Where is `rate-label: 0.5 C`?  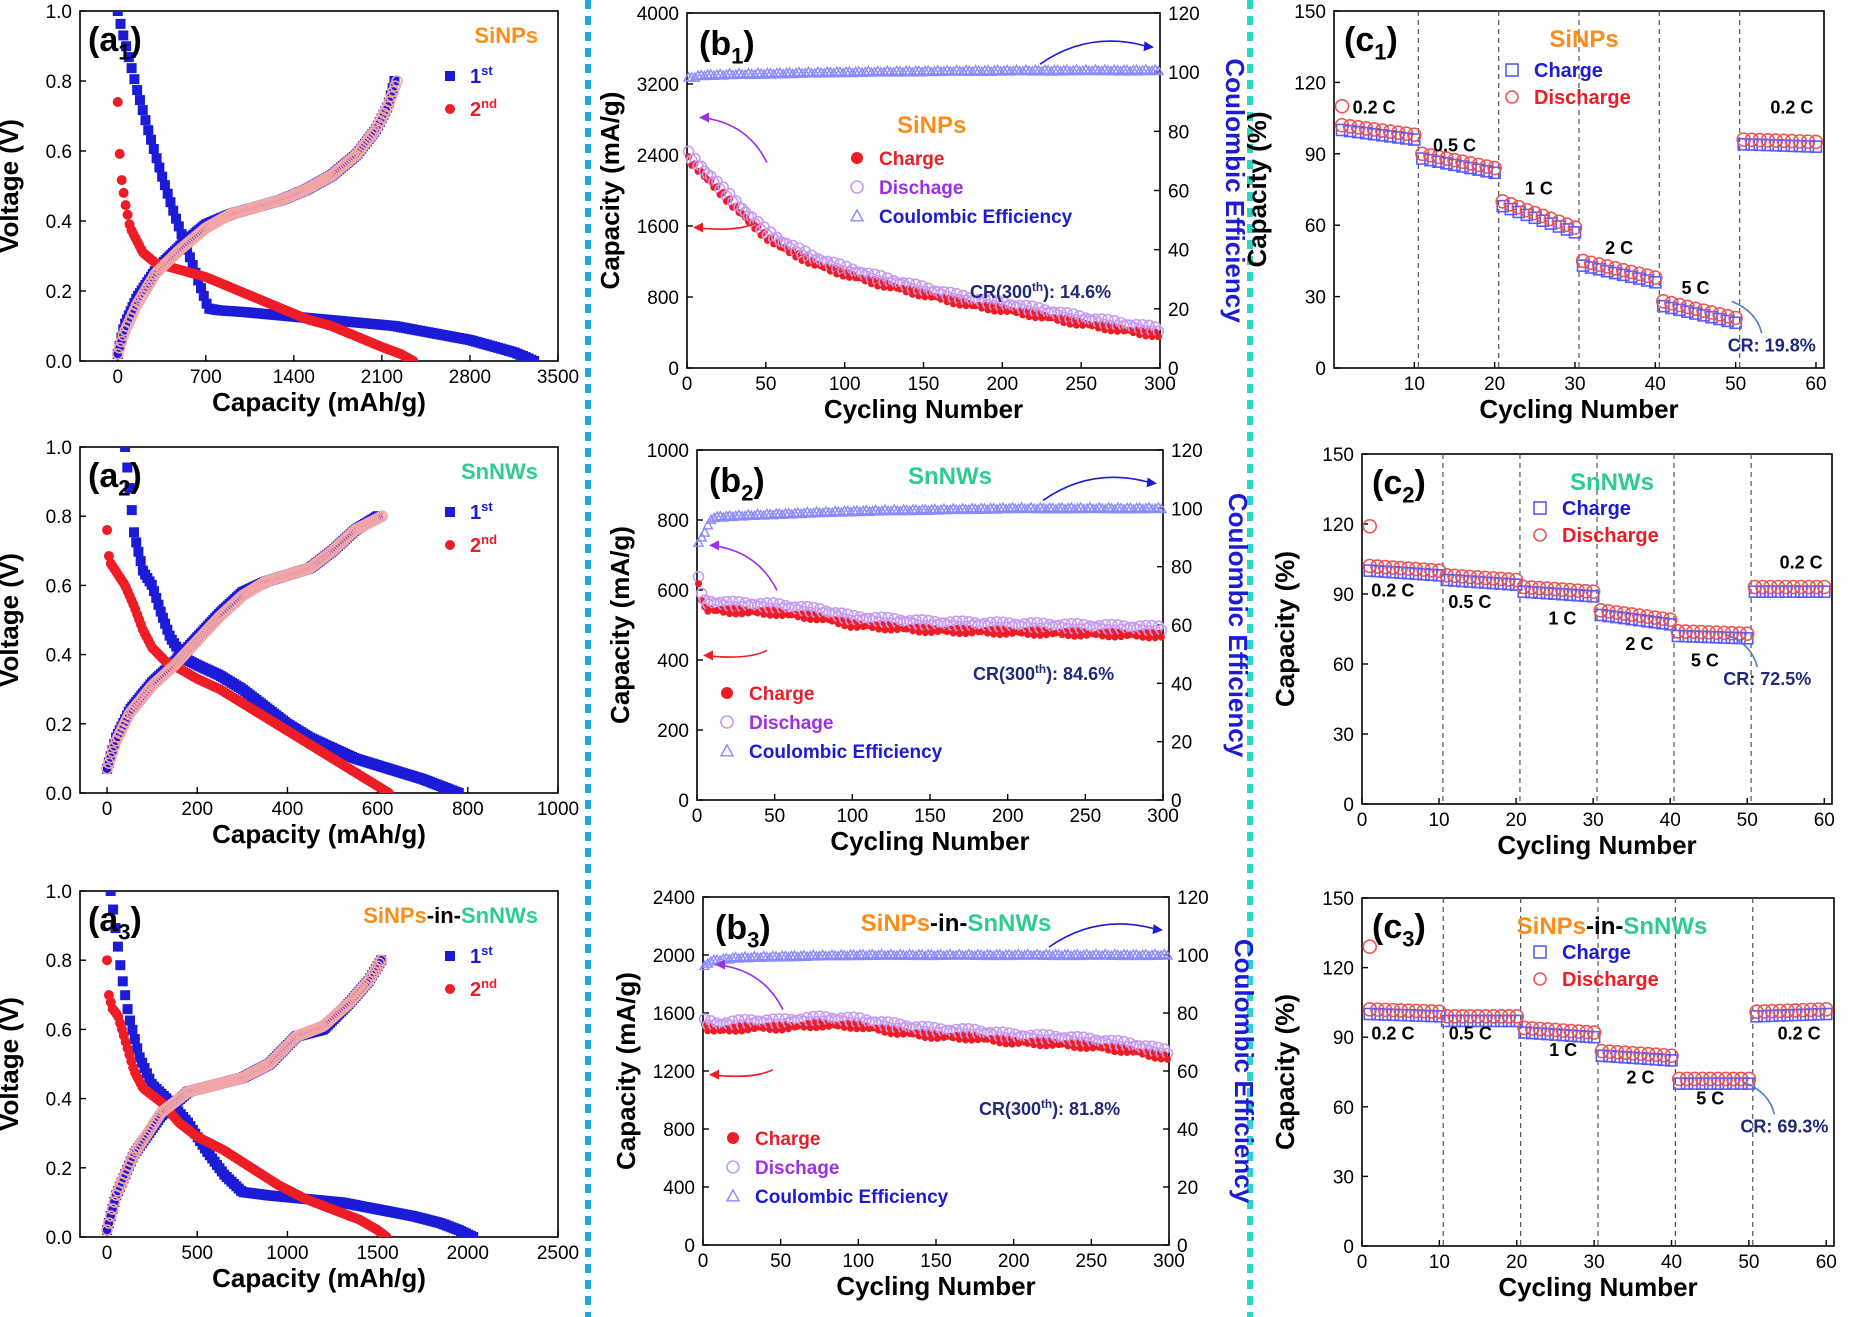
rate-label: 0.5 C is located at coordinates (1469, 602).